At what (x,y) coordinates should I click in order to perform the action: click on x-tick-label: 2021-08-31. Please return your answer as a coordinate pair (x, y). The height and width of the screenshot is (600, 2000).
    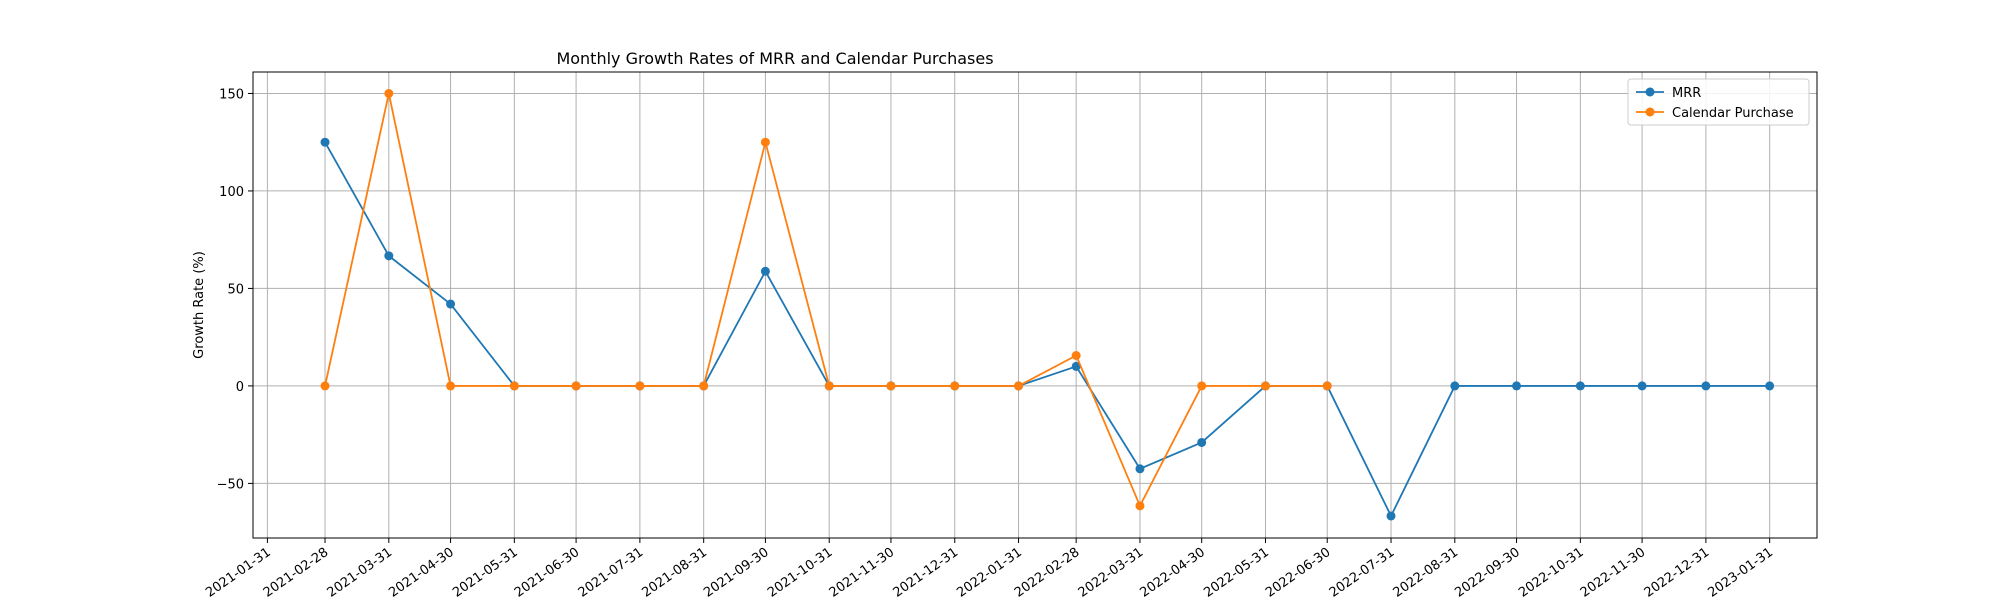
    Looking at the image, I should click on (674, 572).